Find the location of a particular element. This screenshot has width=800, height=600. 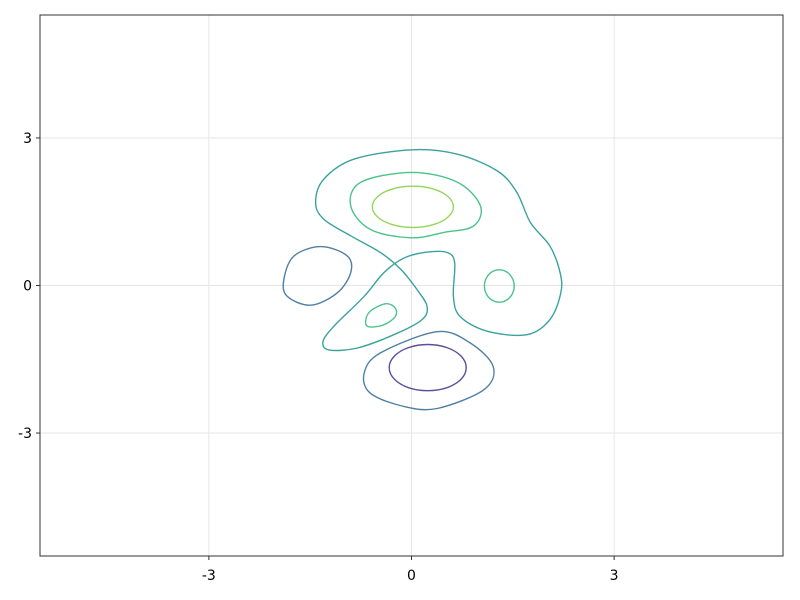

x-axis-ticks: -3 0 3 is located at coordinates (410, 570).